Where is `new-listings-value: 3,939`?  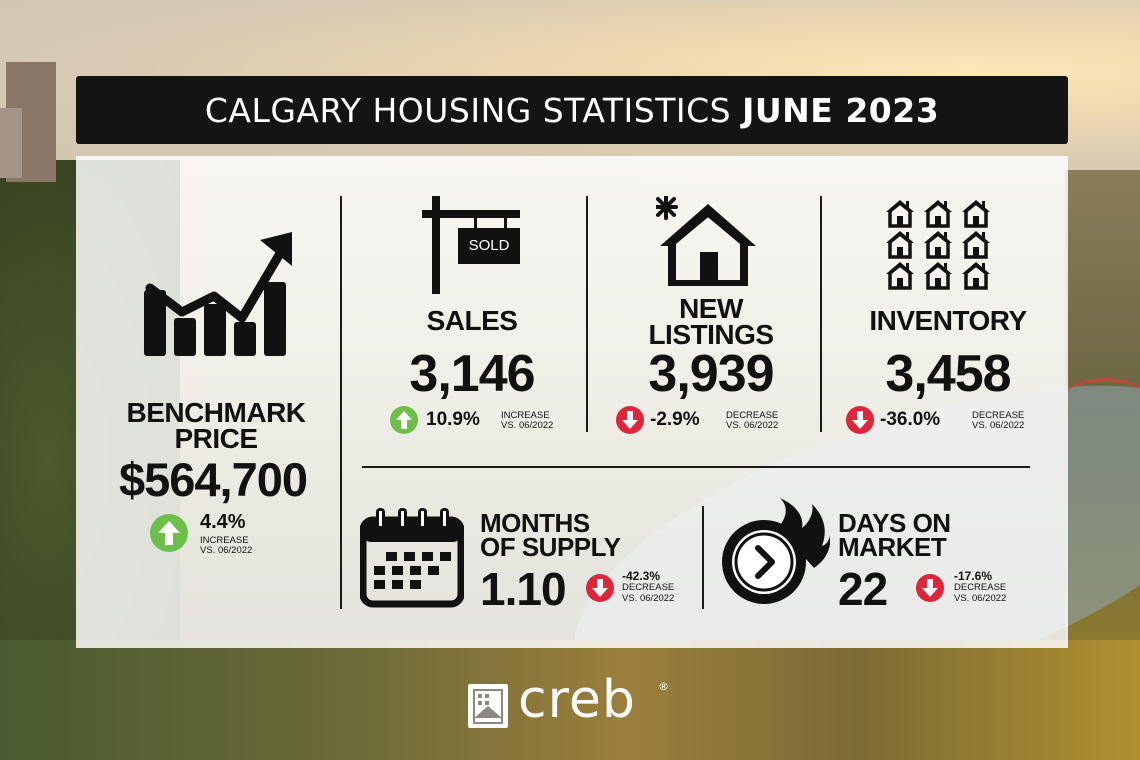
new-listings-value: 3,939 is located at coordinates (711, 374).